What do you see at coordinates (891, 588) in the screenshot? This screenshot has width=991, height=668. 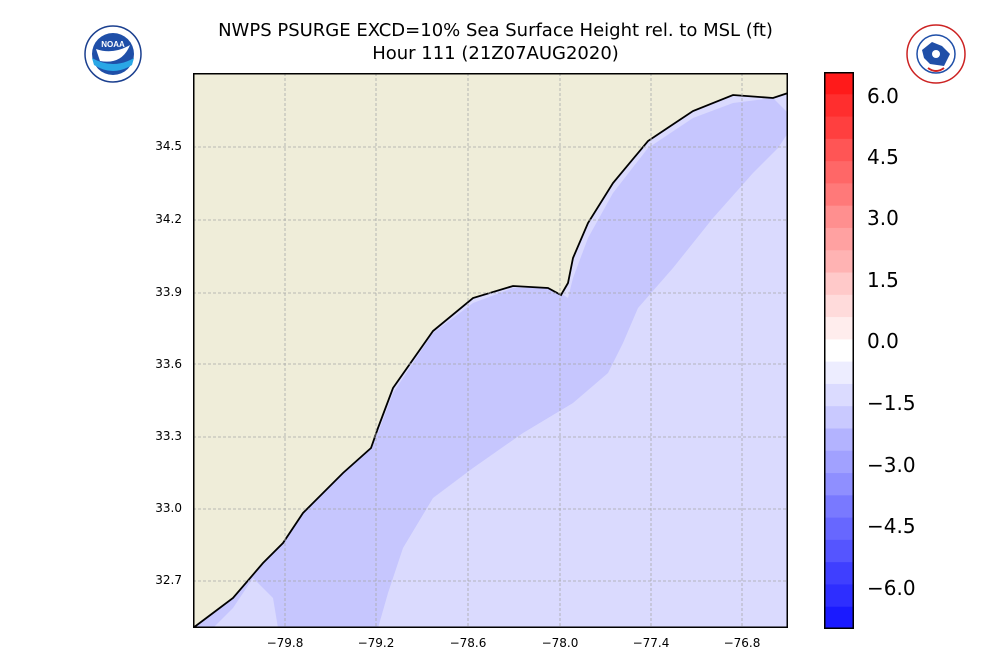 I see `colorbar-label: −6.0` at bounding box center [891, 588].